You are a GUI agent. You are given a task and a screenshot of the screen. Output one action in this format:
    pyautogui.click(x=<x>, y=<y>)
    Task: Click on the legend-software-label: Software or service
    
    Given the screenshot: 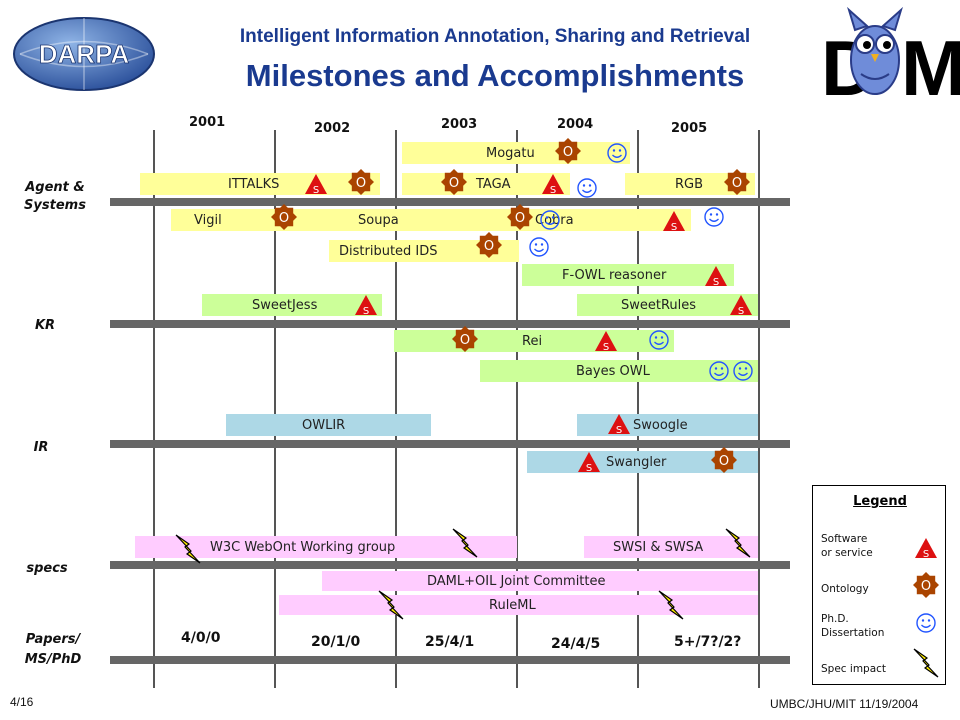 What is the action you would take?
    pyautogui.click(x=847, y=546)
    